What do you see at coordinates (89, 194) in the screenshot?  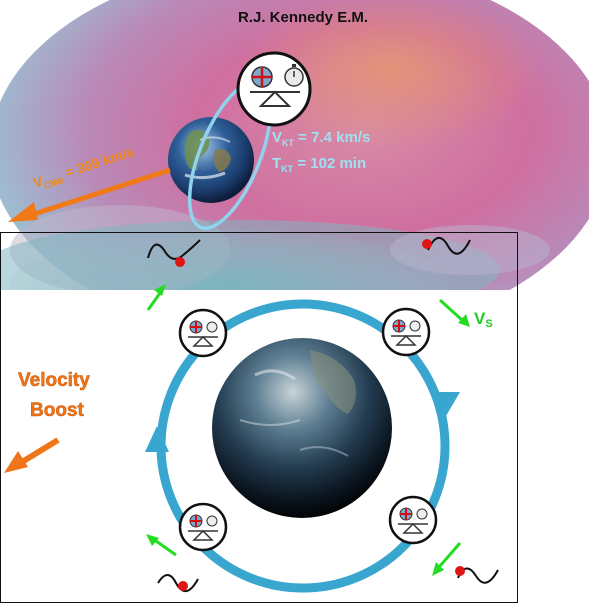 I see `cmb-velocity-arrow` at bounding box center [89, 194].